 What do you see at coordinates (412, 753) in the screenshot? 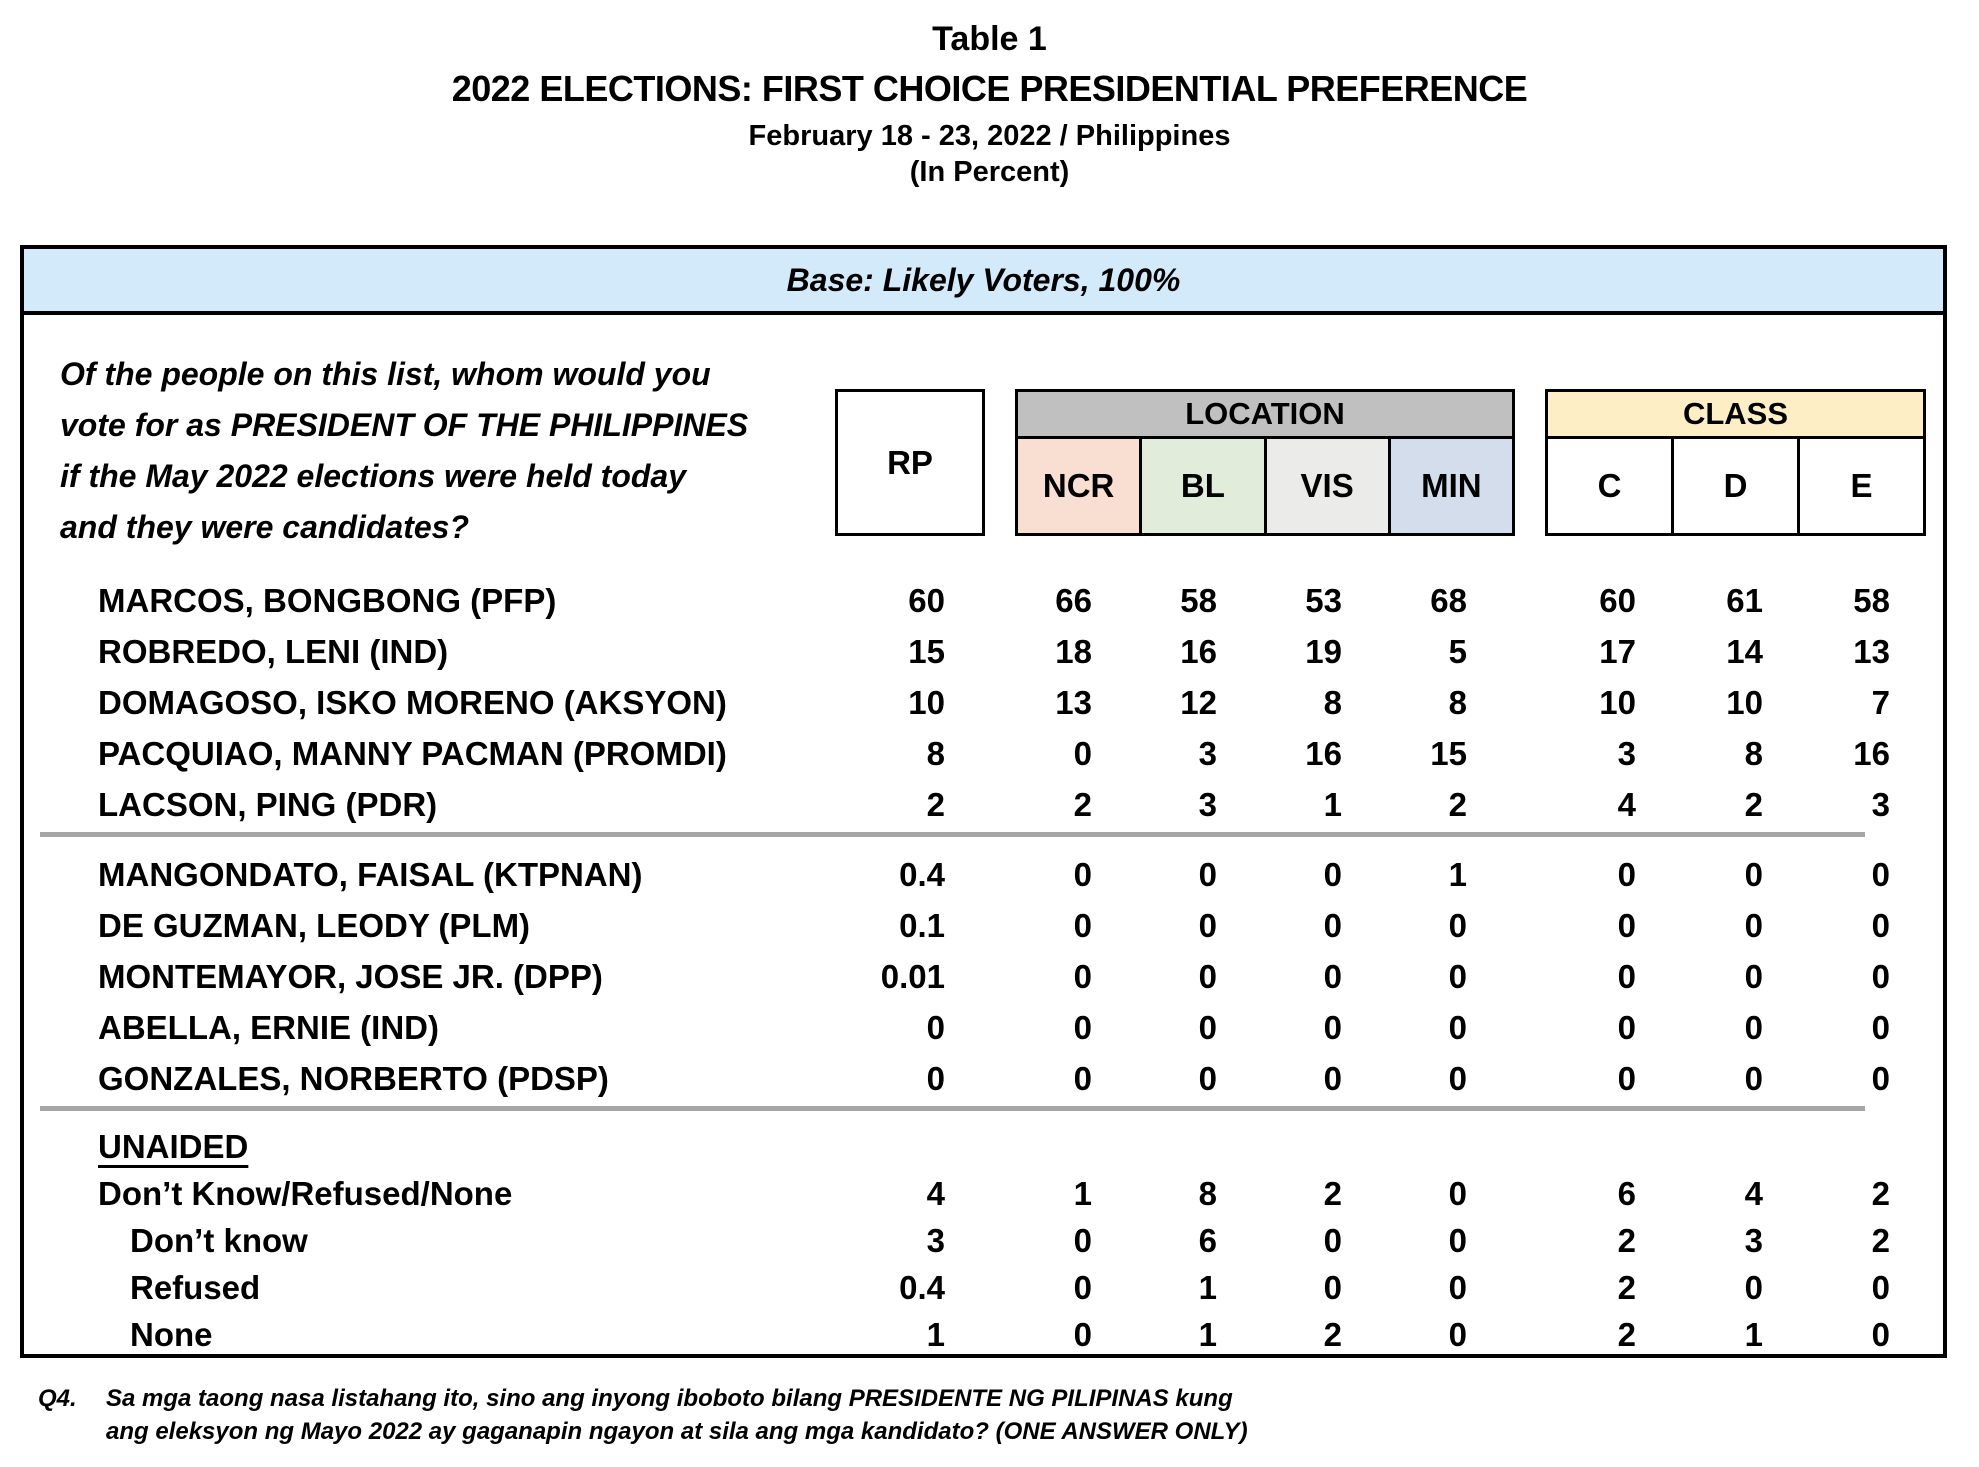
I see `row-label: PACQUIAO, MANNY PACMAN (PROMDI)` at bounding box center [412, 753].